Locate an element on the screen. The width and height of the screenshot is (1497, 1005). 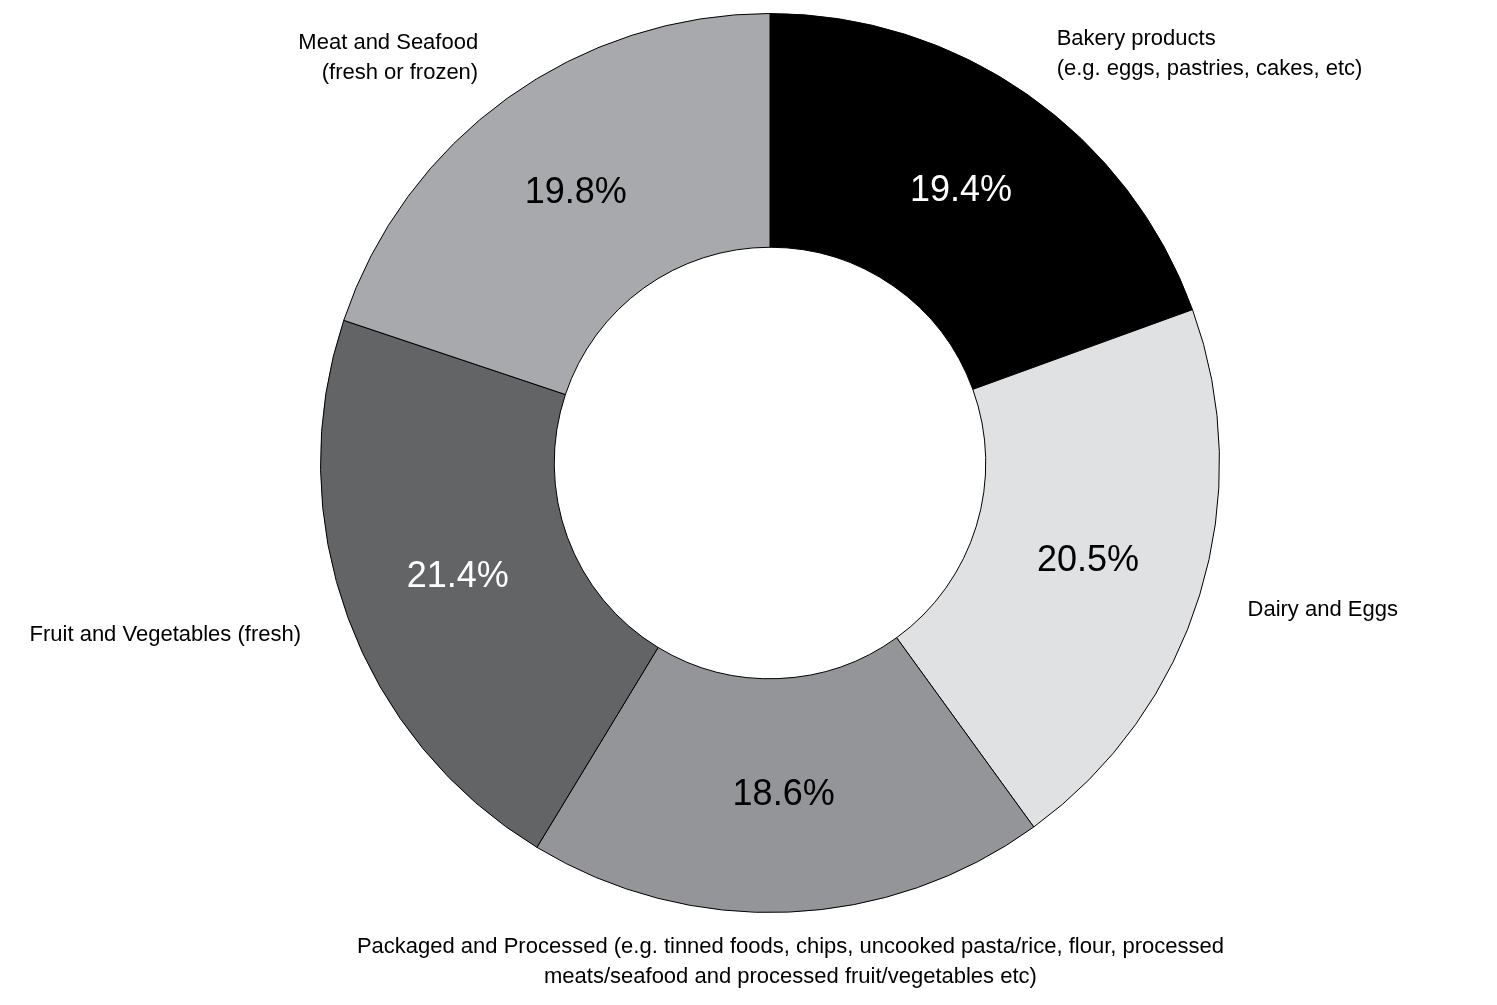
slice-label: Packaged and Processed (e.g. tinned foods, chips, uncooked pasta/rice, flour, processed meats/seafood and processed fruit/vegetables etc) is located at coordinates (790, 961).